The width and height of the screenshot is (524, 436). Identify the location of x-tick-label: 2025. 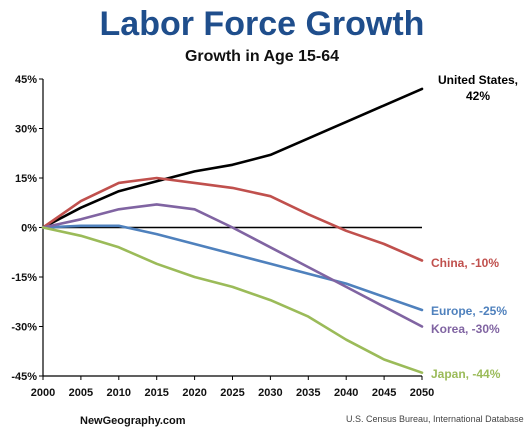
(232, 393).